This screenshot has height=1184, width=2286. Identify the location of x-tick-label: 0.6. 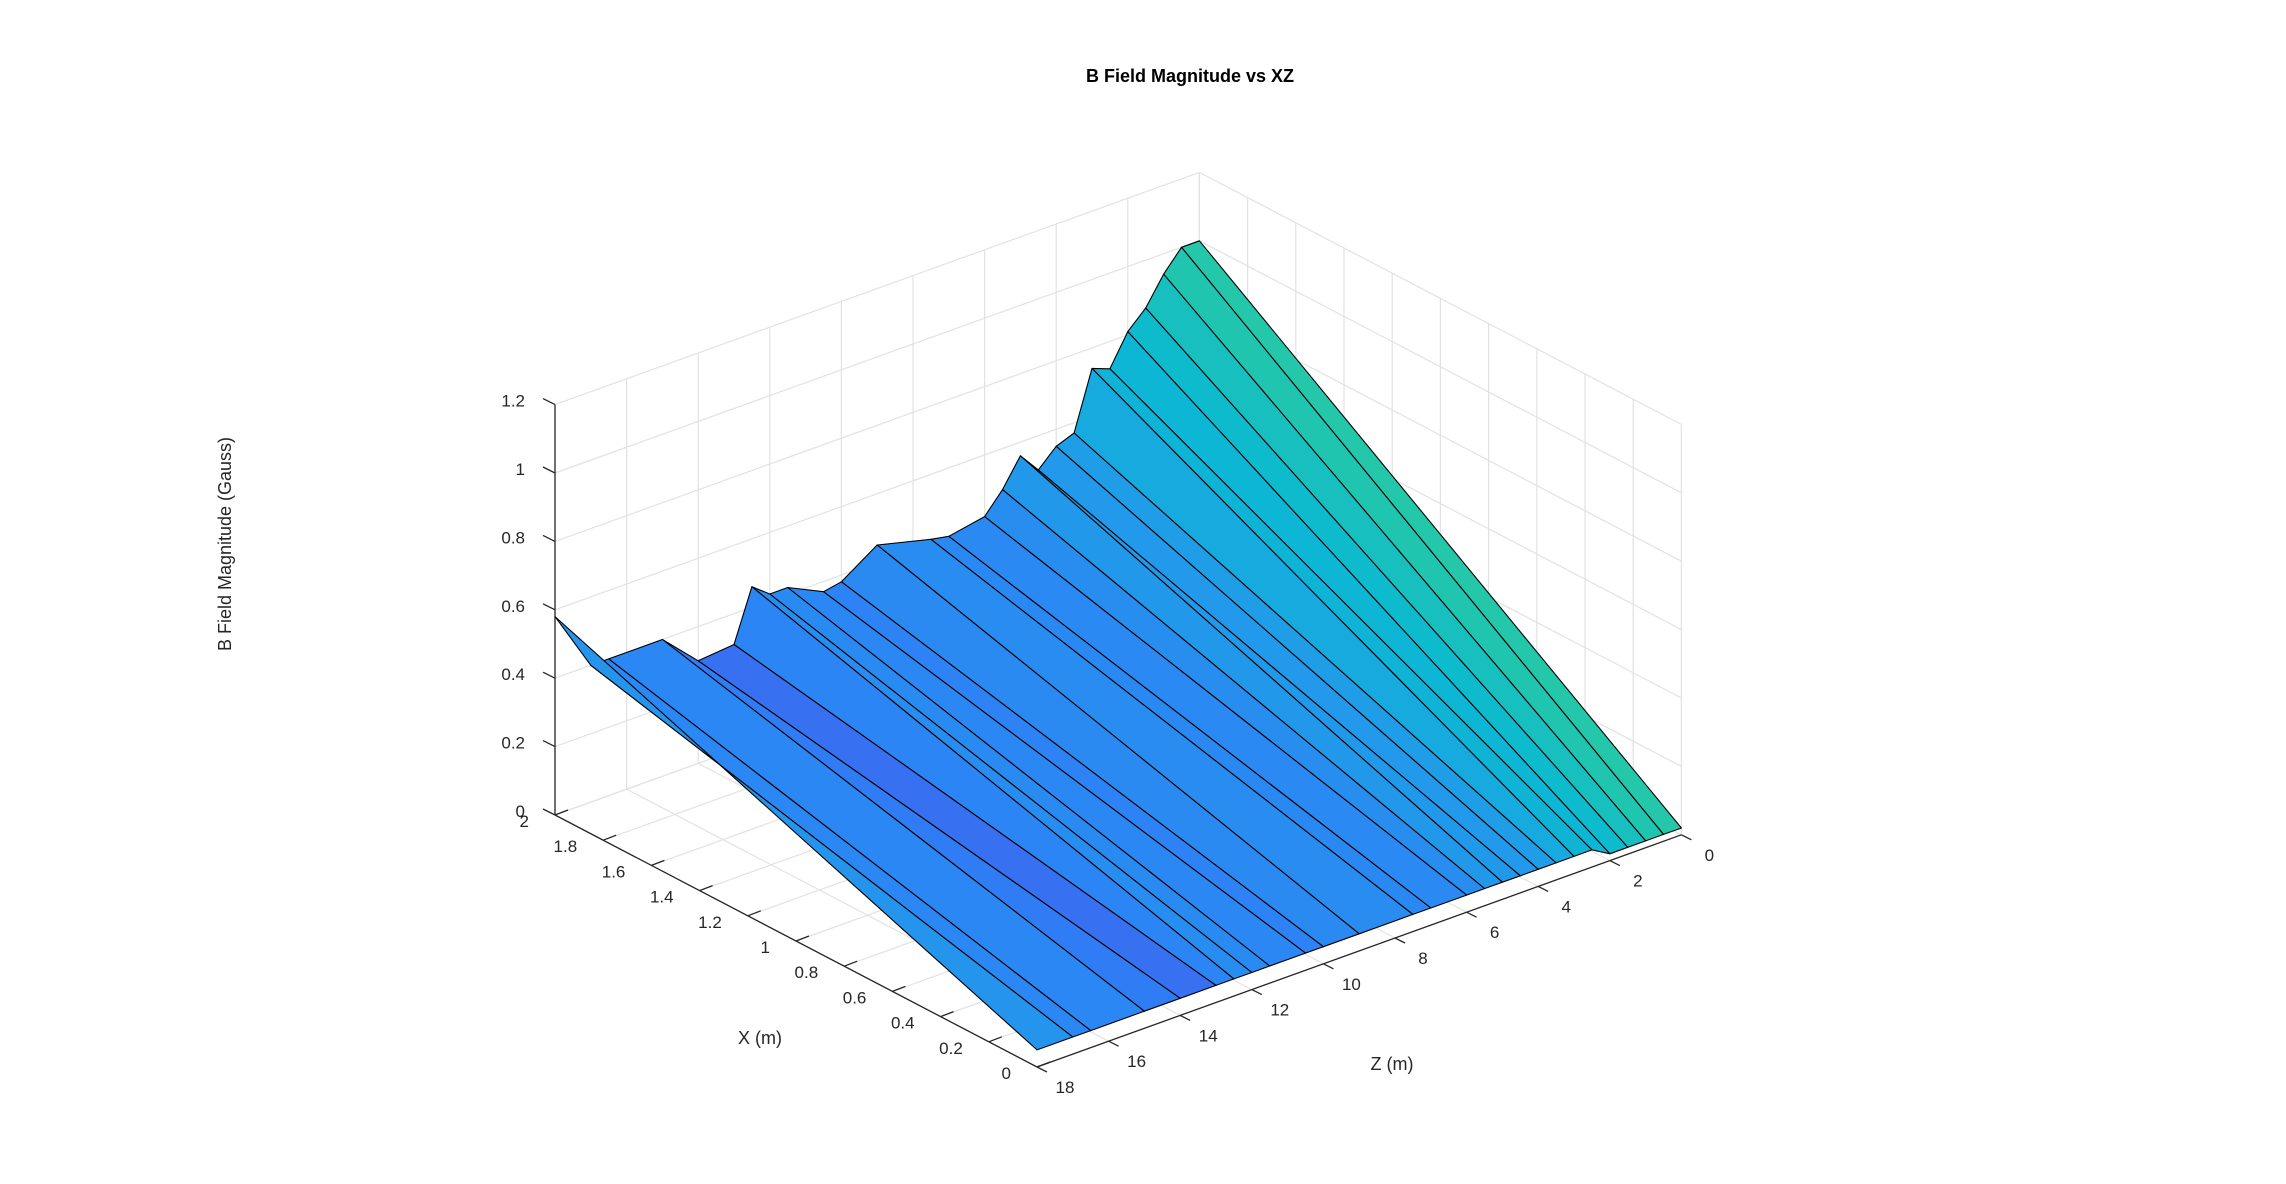
(855, 997).